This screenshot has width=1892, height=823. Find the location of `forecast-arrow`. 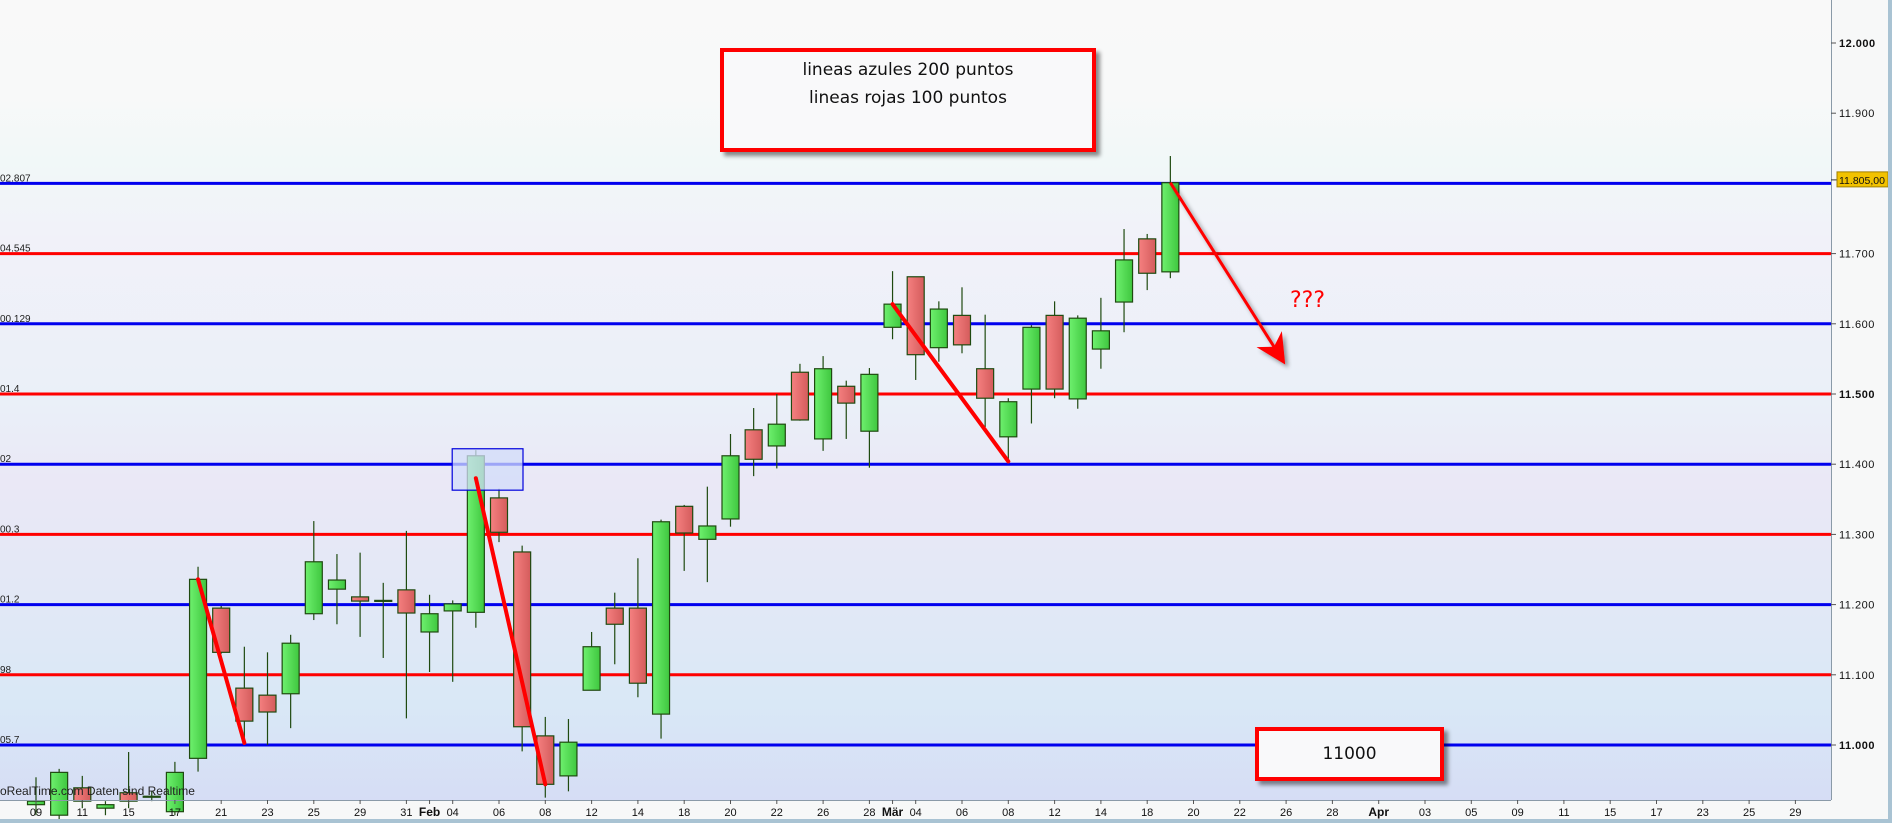

forecast-arrow is located at coordinates (1227, 273).